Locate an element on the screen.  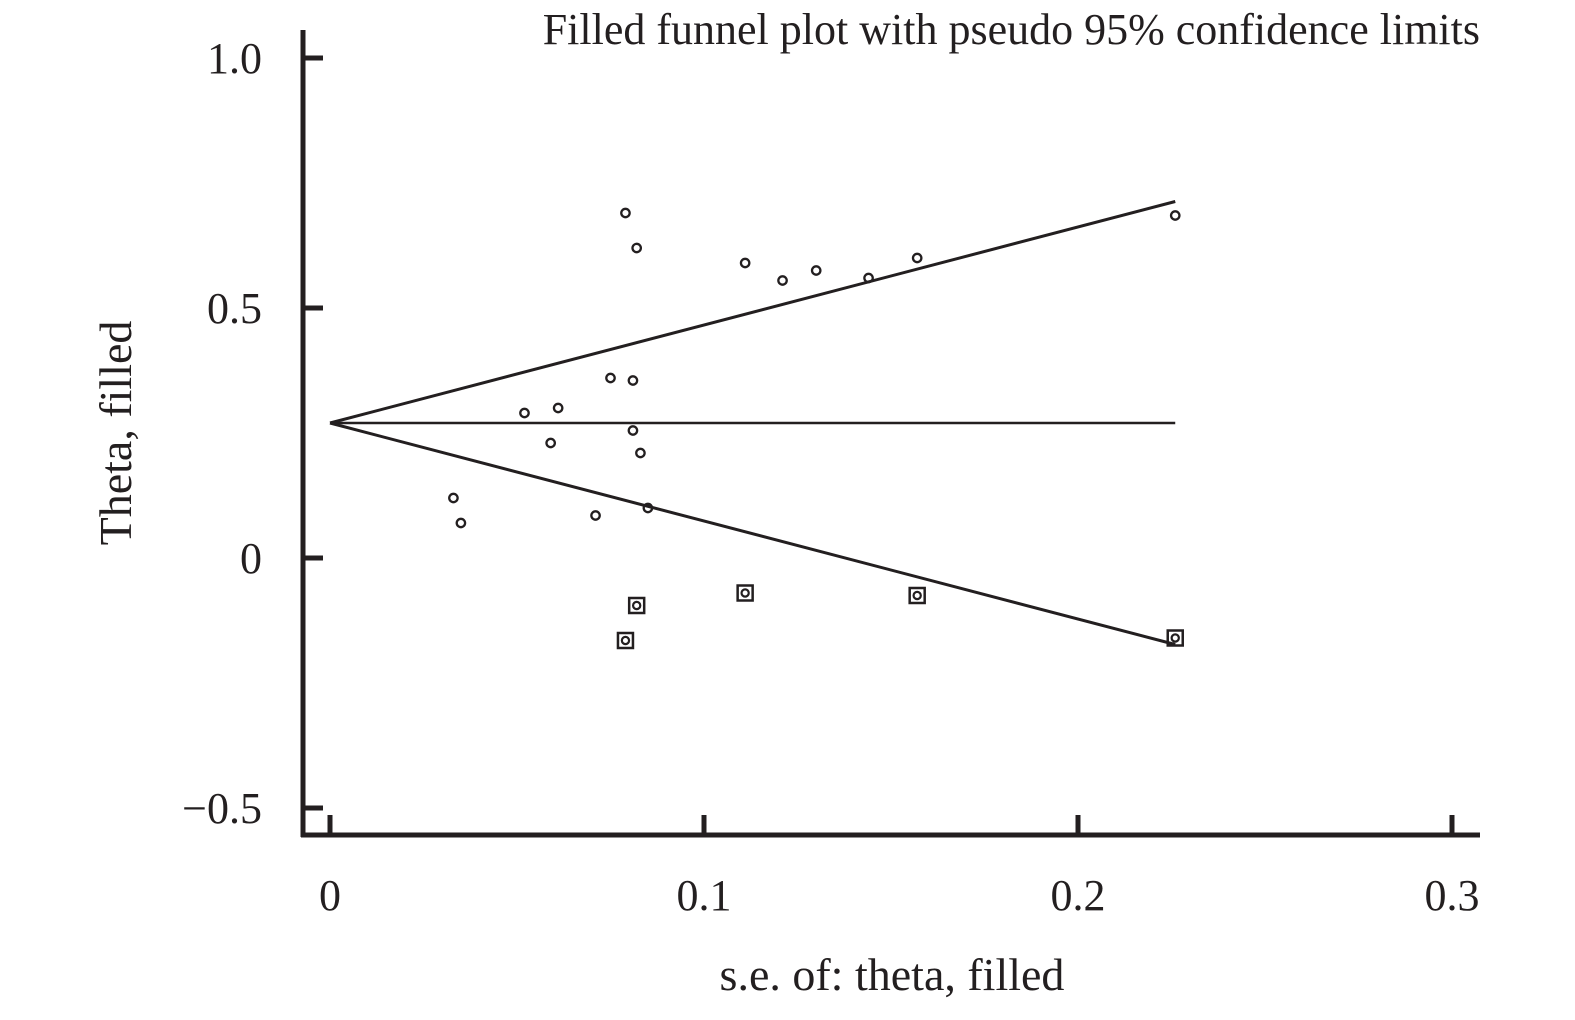
lower-confidence-limit-line is located at coordinates (752, 533).